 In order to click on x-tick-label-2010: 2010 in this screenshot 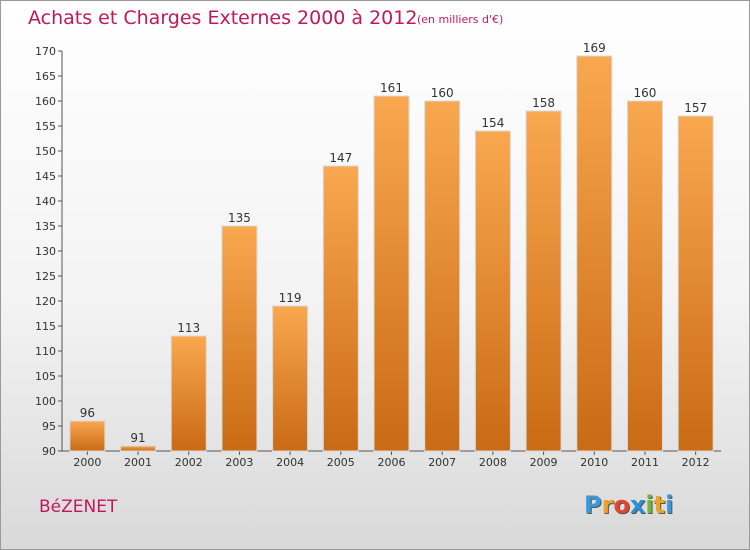, I will do `click(594, 462)`.